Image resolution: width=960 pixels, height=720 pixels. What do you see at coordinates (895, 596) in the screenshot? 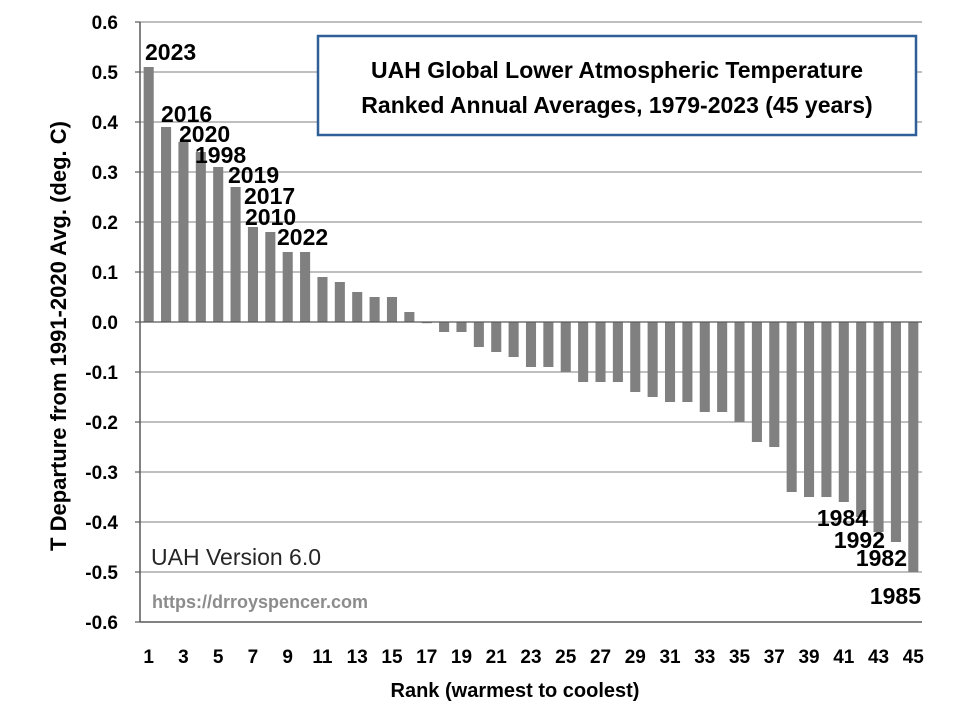
I see `year-label-1985: 1985` at bounding box center [895, 596].